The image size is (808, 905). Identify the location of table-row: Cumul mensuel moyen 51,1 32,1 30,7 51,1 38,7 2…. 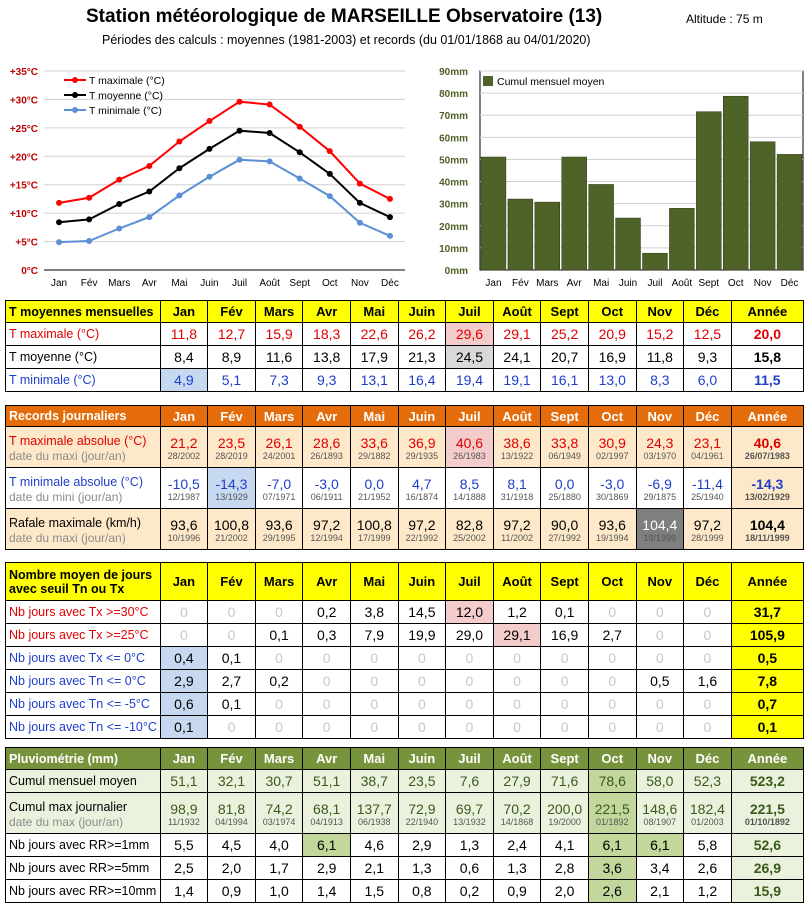
(405, 781).